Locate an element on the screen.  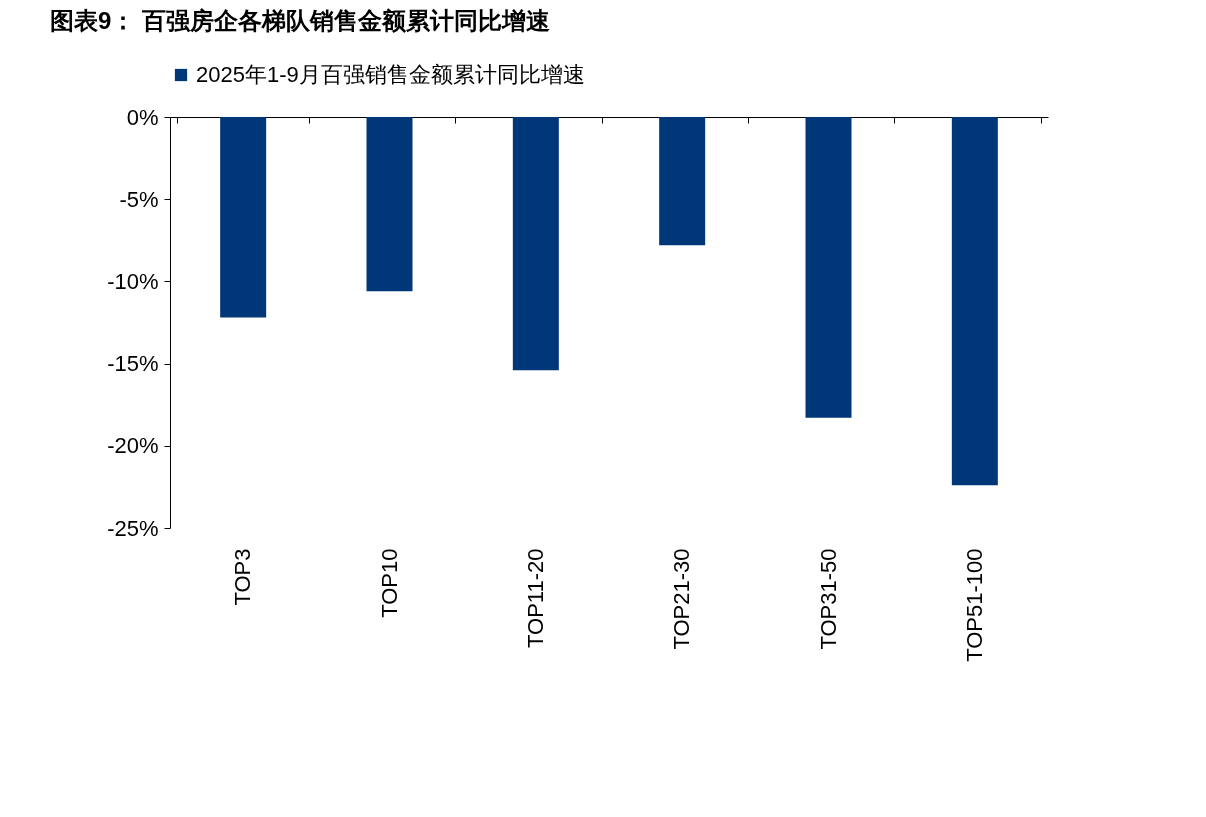
x-tick-label: TOP3 is located at coordinates (243, 577).